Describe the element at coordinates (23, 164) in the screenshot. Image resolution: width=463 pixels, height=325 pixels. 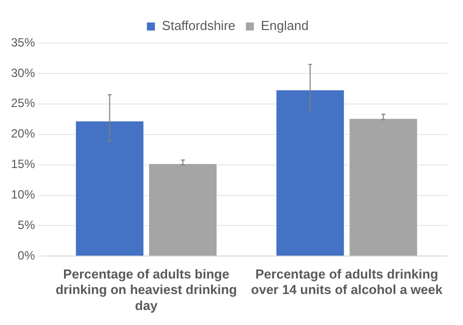
I see `y-tick-label: 15%` at that location.